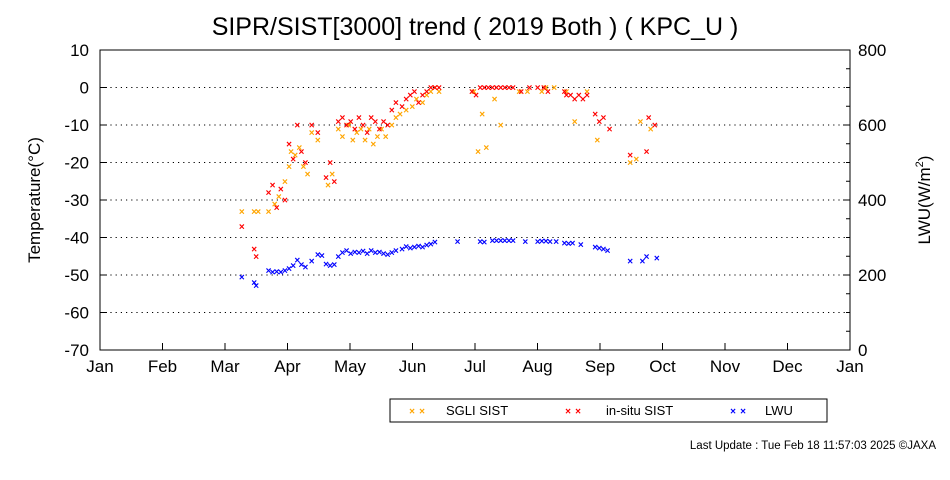 The width and height of the screenshot is (950, 480). What do you see at coordinates (608, 410) in the screenshot?
I see `legend-frame` at bounding box center [608, 410].